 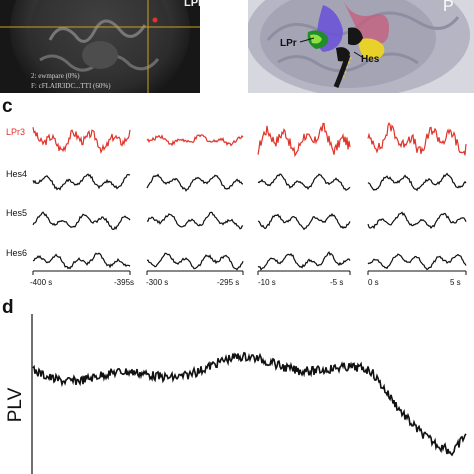 What do you see at coordinates (81, 272) in the screenshot?
I see `time-axis-window1` at bounding box center [81, 272].